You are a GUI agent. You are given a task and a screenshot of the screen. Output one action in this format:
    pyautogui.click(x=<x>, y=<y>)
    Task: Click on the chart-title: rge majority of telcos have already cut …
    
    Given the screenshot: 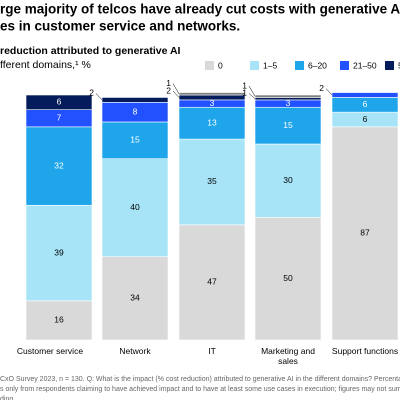 What is the action you would take?
    pyautogui.click(x=200, y=9)
    